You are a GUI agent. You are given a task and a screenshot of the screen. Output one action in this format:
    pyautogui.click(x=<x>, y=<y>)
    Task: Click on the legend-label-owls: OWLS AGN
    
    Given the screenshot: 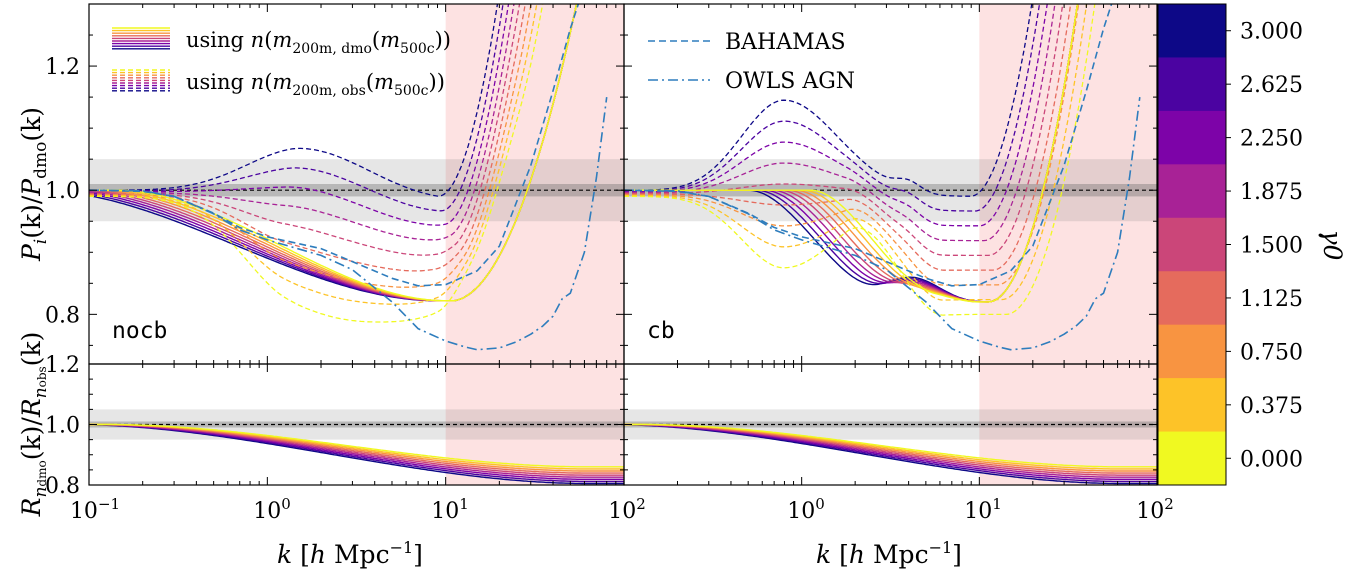 What is the action you would take?
    pyautogui.click(x=790, y=81)
    